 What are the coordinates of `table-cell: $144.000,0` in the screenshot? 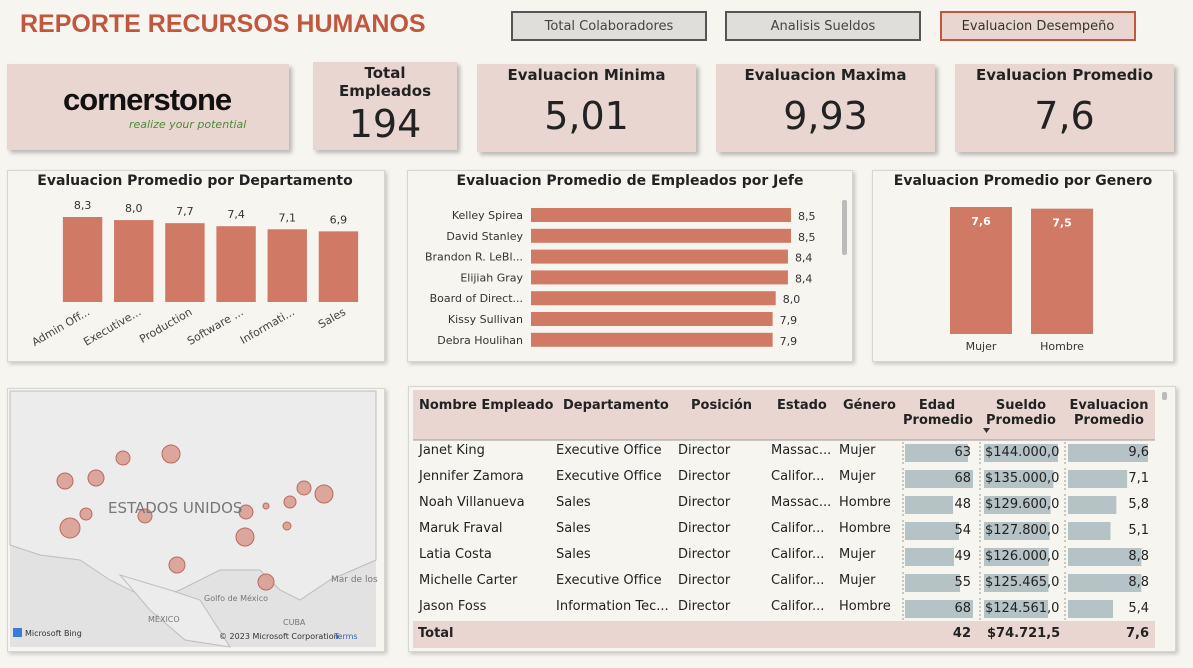 It's located at (1022, 452).